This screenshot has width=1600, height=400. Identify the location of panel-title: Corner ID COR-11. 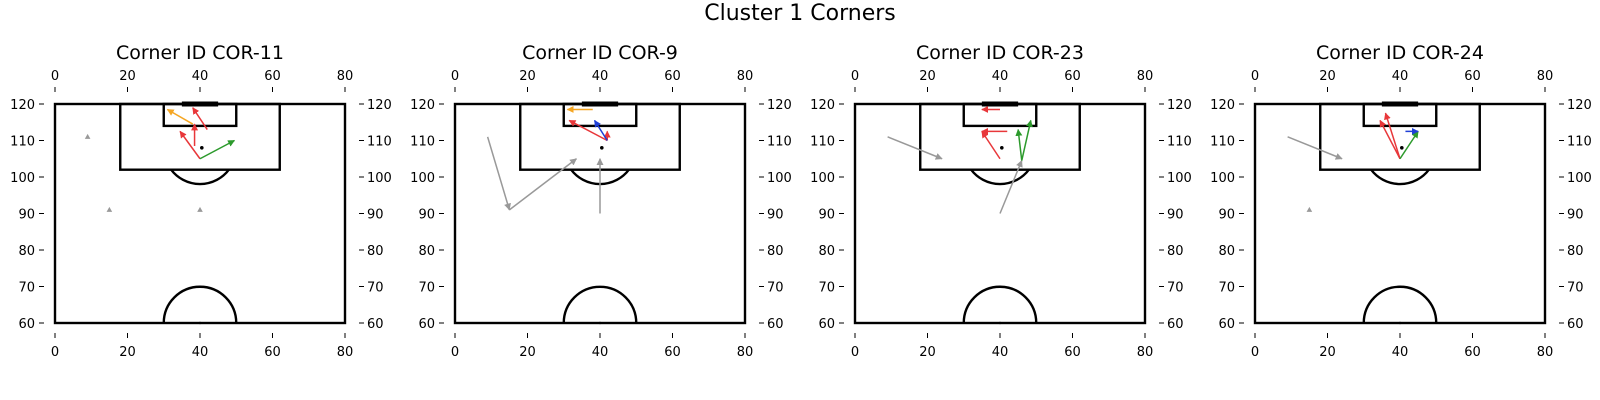
(200, 53).